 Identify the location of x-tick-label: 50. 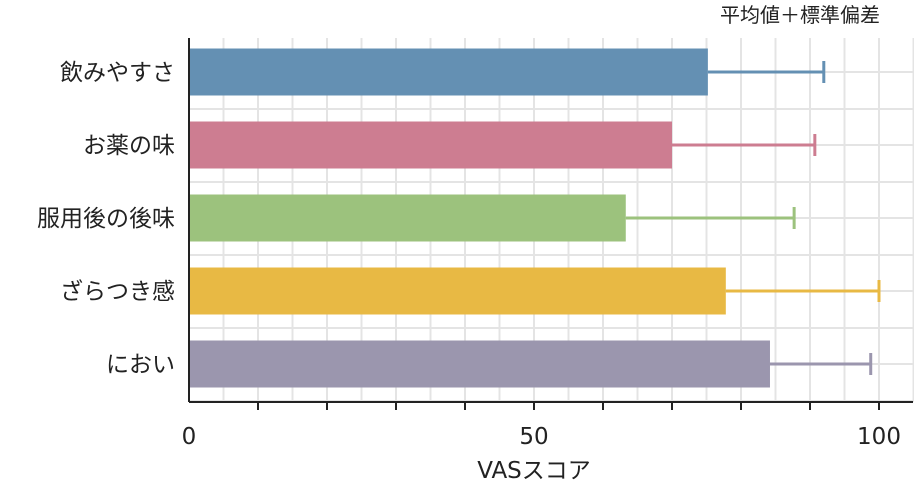
(533, 437).